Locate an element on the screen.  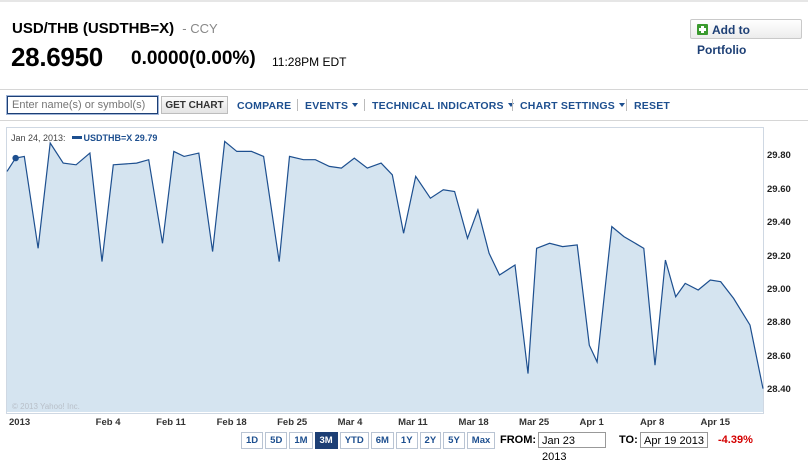
x-tick-label: Mar 11 is located at coordinates (413, 422).